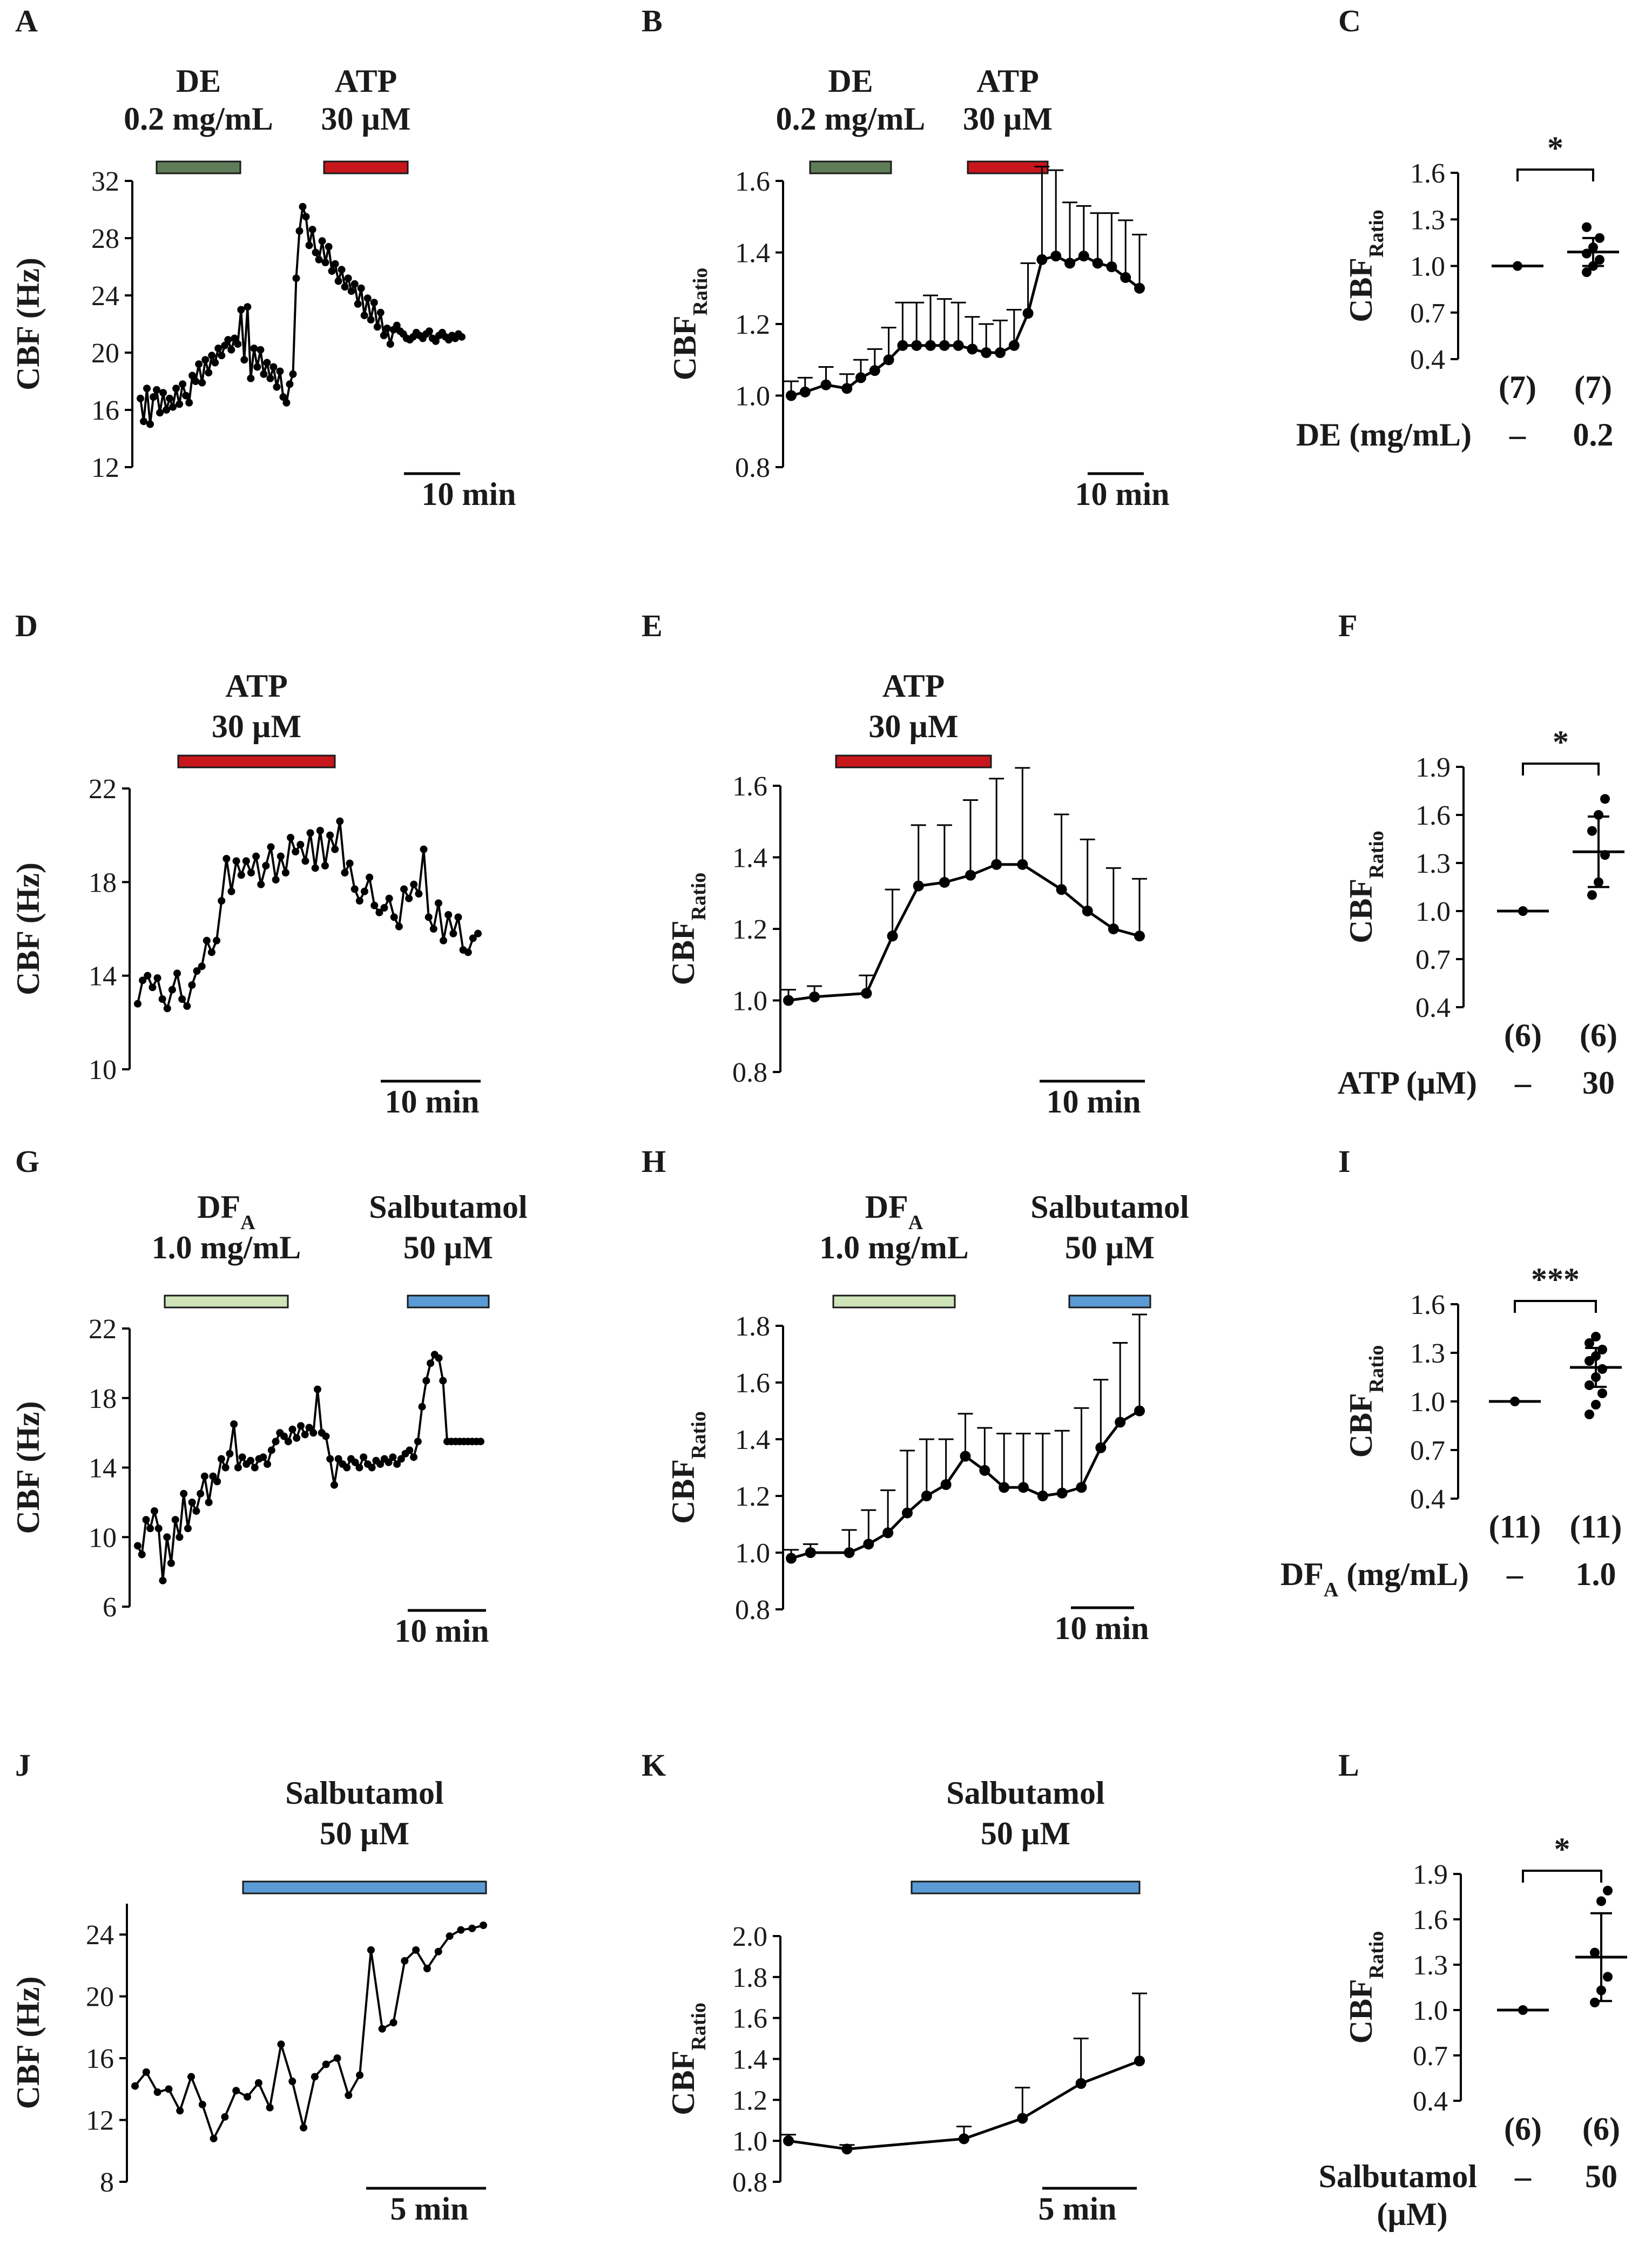 The height and width of the screenshot is (2252, 1652). What do you see at coordinates (1101, 1628) in the screenshot?
I see `panel-h-scalebar-label: 10 min` at bounding box center [1101, 1628].